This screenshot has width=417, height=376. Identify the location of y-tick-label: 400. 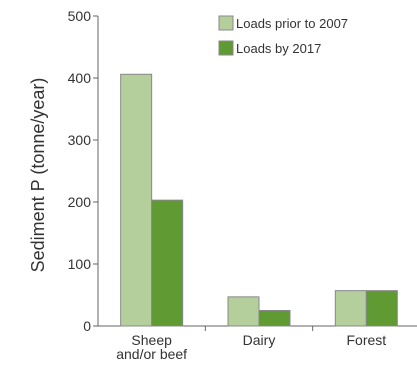
(80, 78).